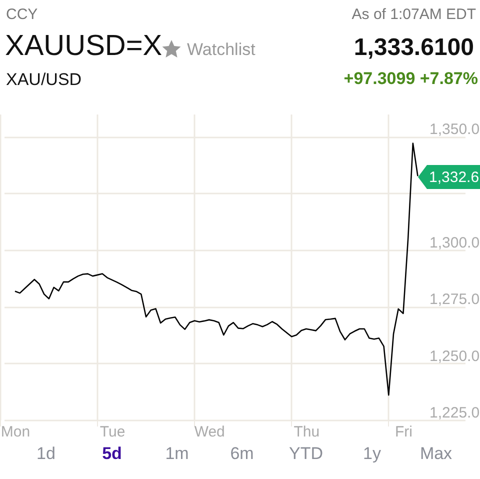 The image size is (480, 479). I want to click on text: 1d, so click(46, 454).